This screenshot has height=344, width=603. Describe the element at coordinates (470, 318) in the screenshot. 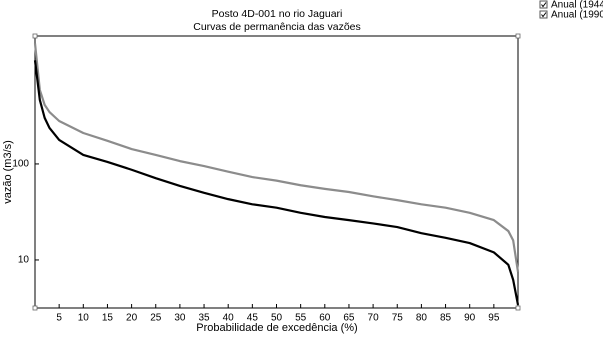

I see `x-tick-label: 90` at that location.